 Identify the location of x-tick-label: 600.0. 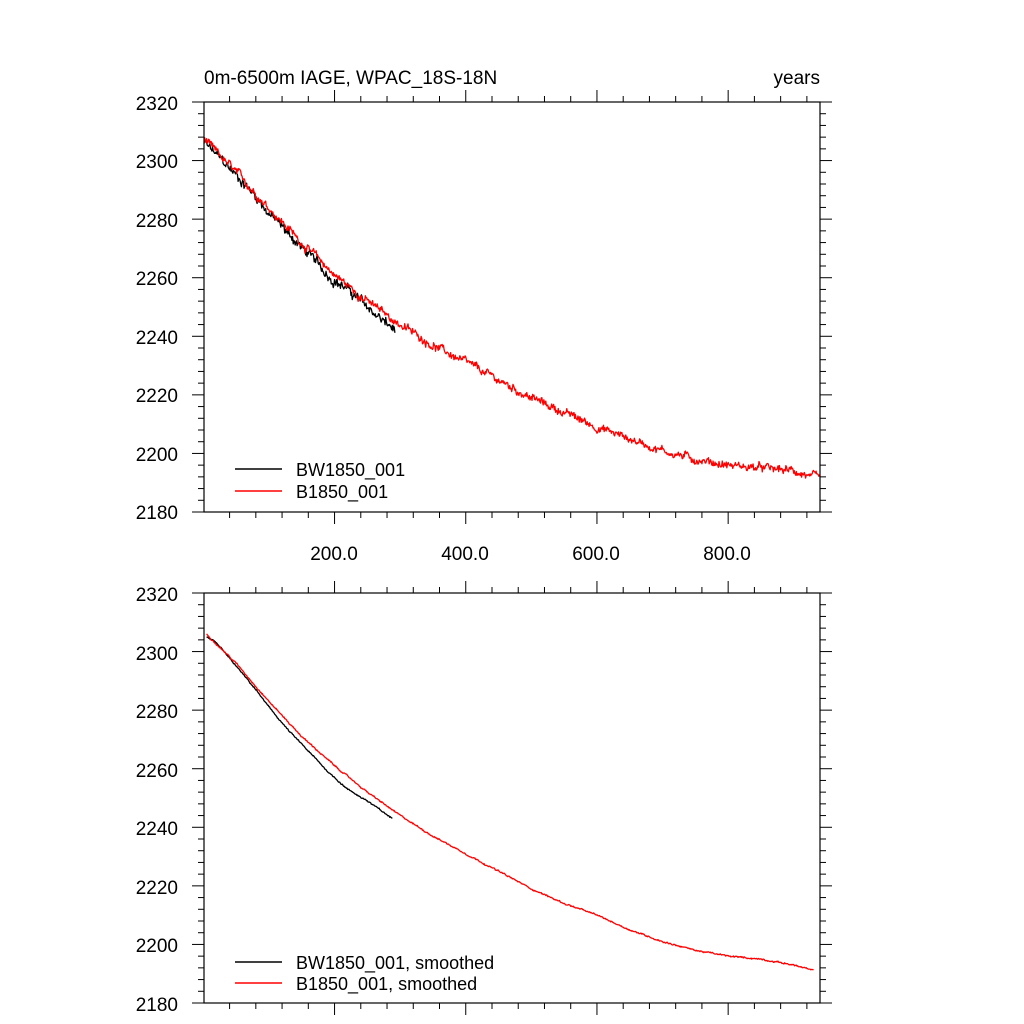
(596, 554).